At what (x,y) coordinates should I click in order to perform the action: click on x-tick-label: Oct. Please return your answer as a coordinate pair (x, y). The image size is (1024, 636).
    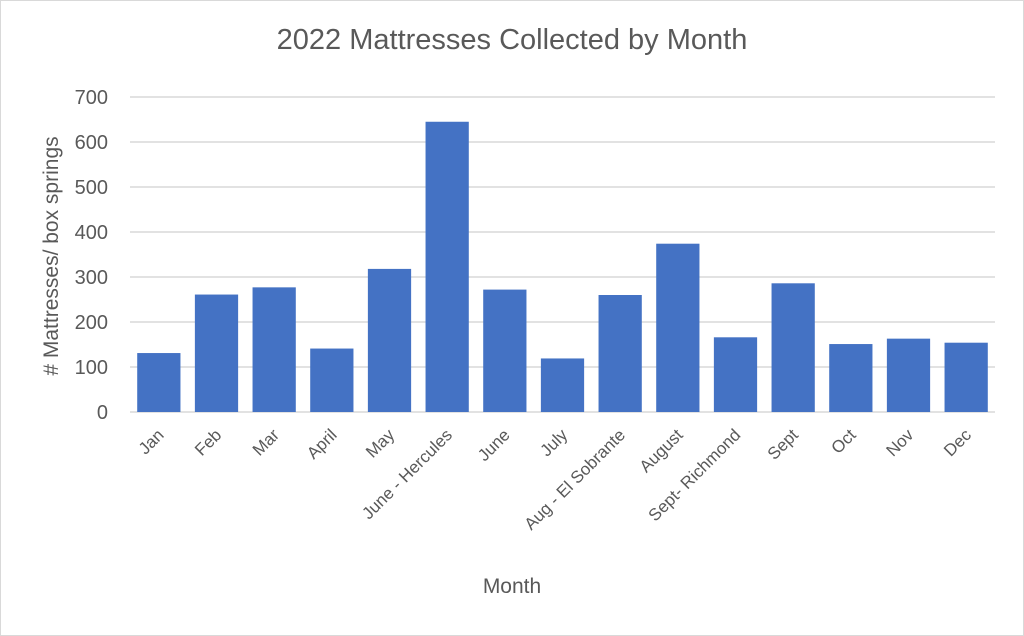
    Looking at the image, I should click on (844, 441).